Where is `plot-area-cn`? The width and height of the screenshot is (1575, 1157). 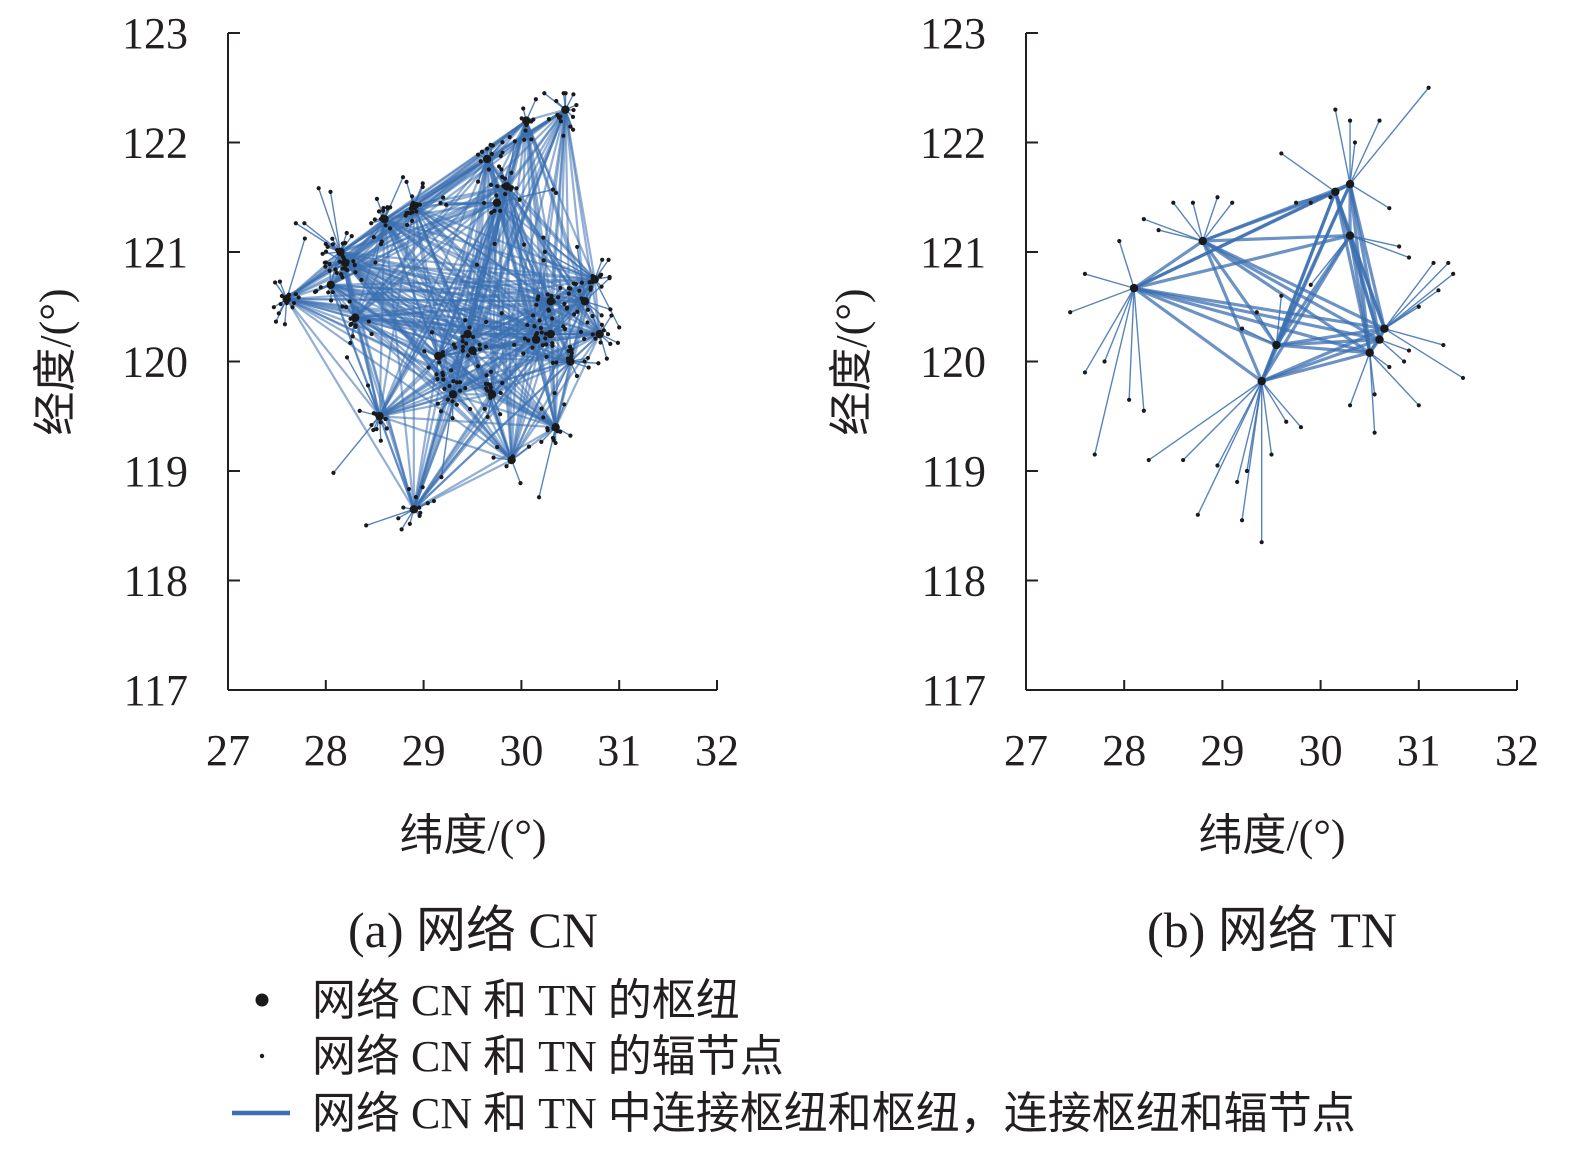 plot-area-cn is located at coordinates (446, 311).